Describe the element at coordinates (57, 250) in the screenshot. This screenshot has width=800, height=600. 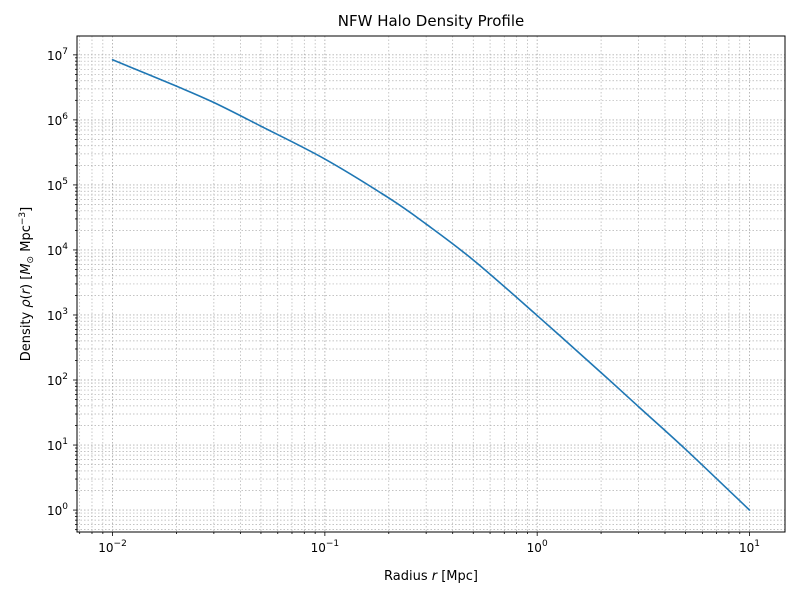
I see `y-tick-label: 10⁴` at that location.